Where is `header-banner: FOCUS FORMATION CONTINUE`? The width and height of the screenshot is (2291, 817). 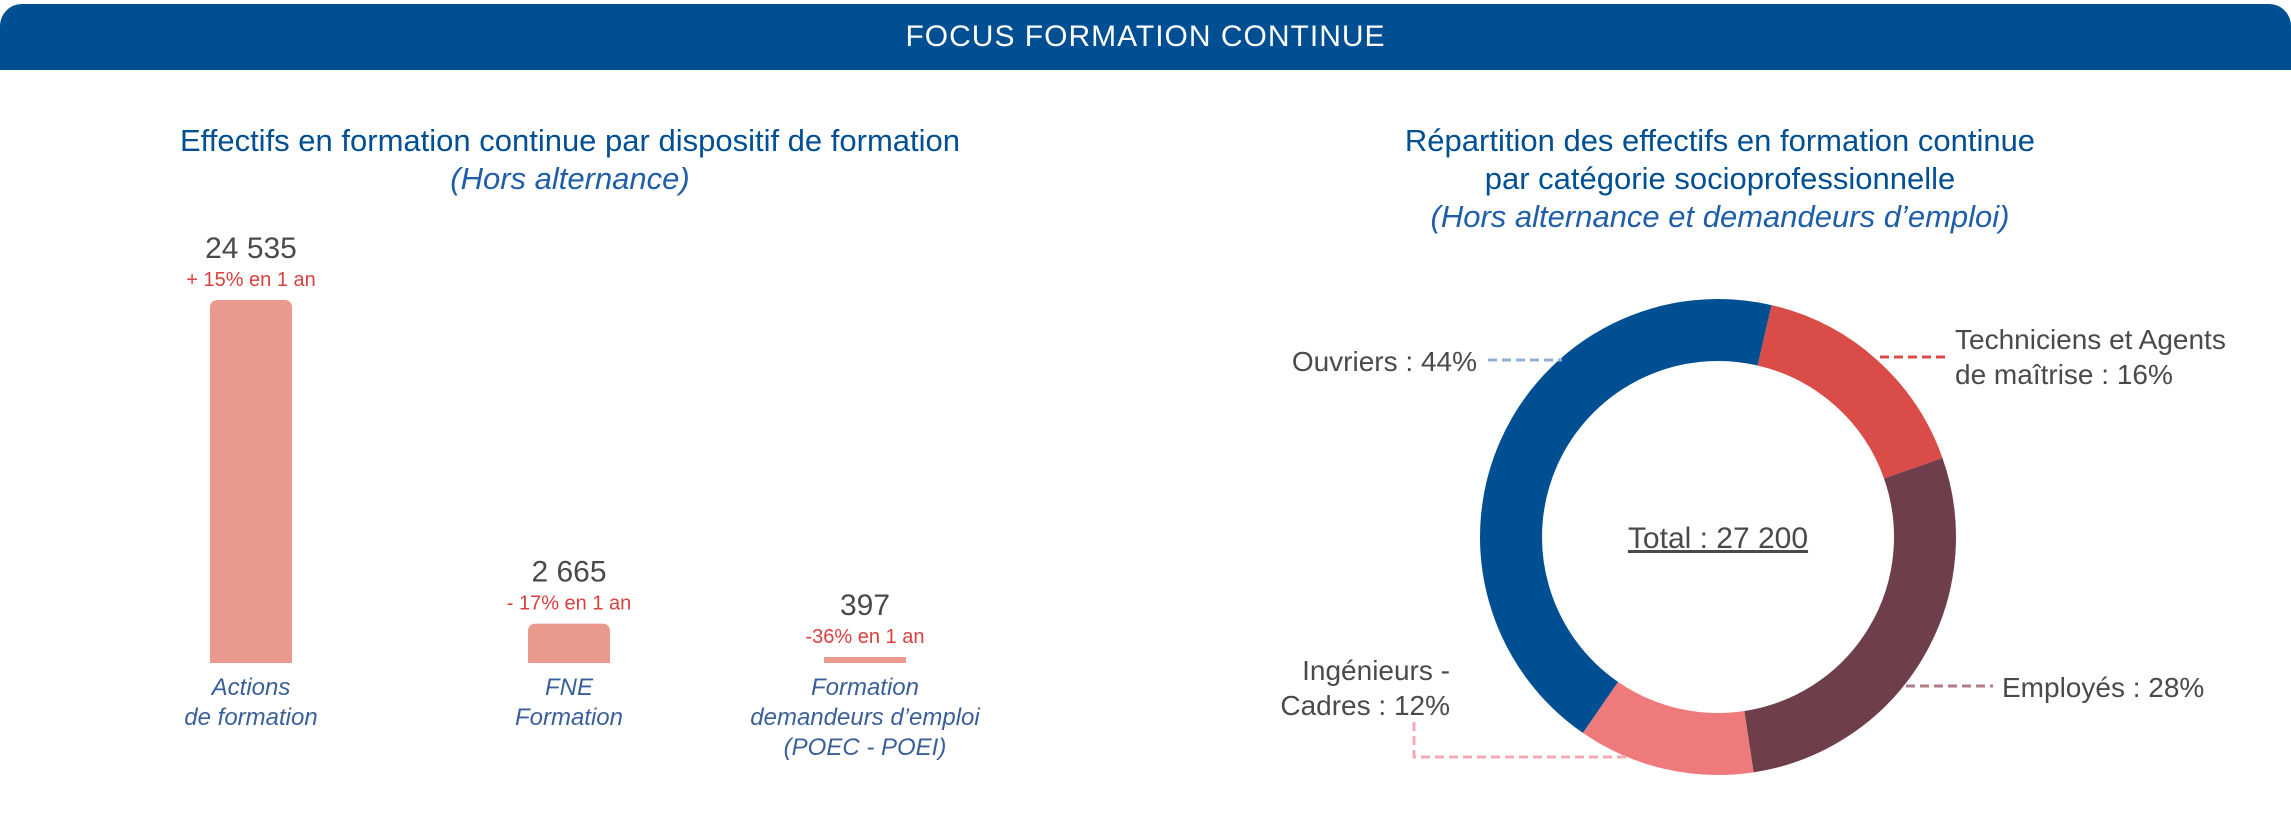
header-banner: FOCUS FORMATION CONTINUE is located at coordinates (1145, 37).